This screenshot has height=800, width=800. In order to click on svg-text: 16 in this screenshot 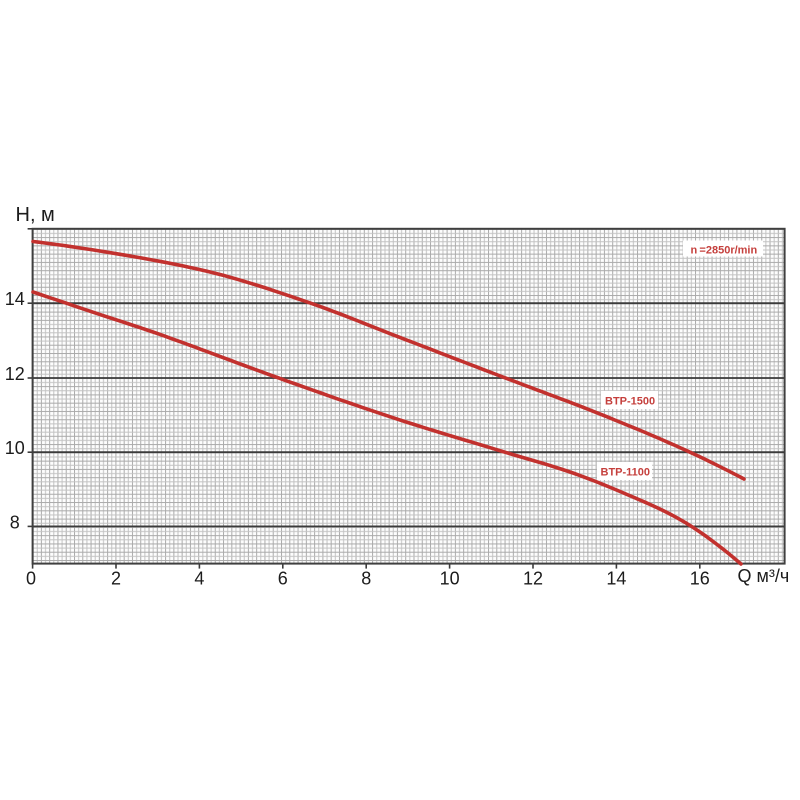, I will do `click(700, 579)`.